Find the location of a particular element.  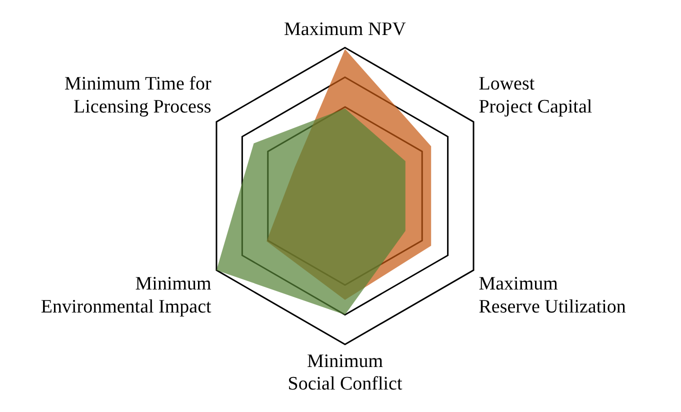

spoke-label: Minimum Time for Licensing Process is located at coordinates (138, 96).